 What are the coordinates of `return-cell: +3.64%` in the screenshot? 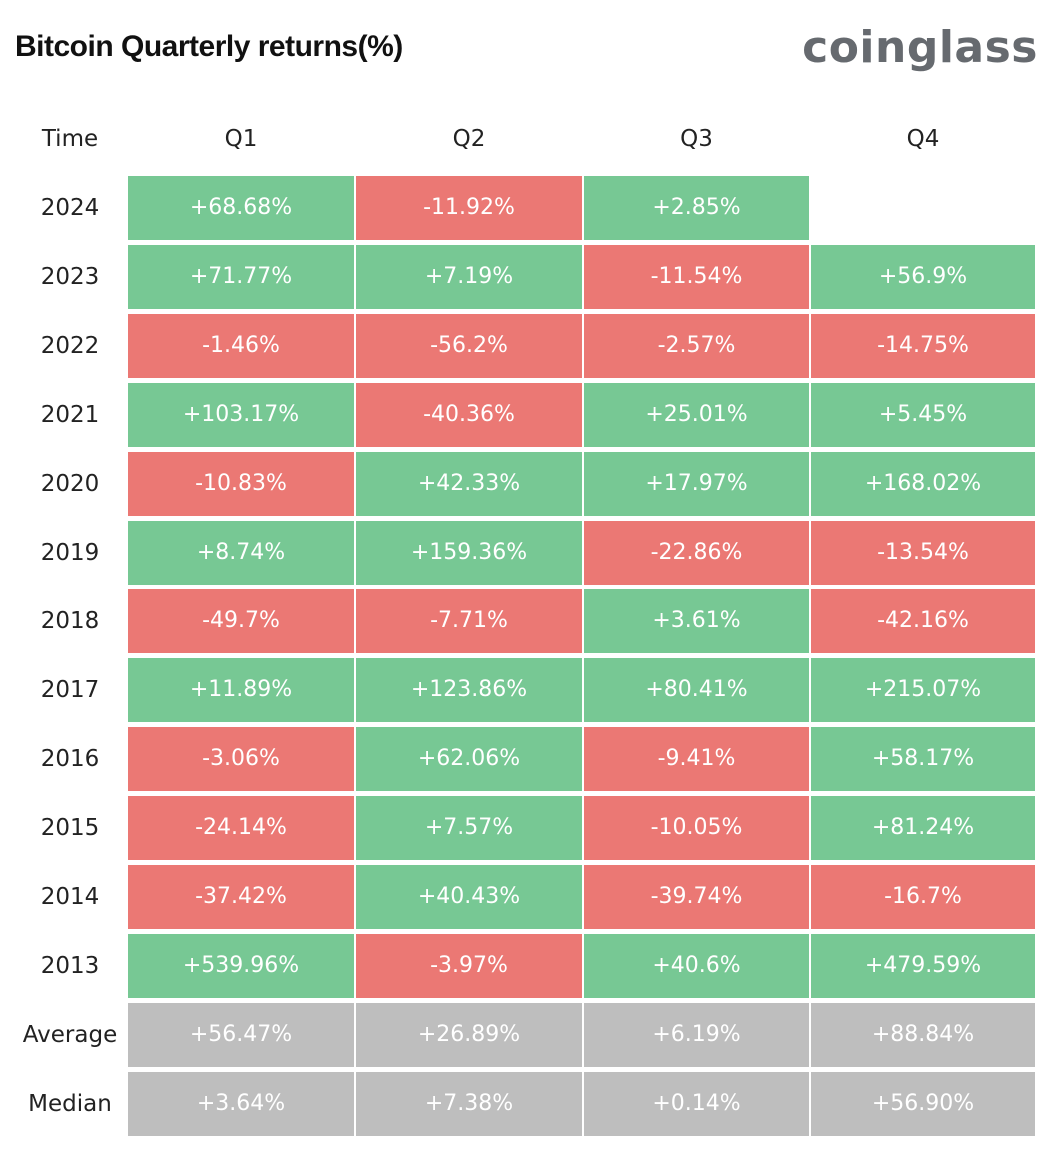 It's located at (241, 1103).